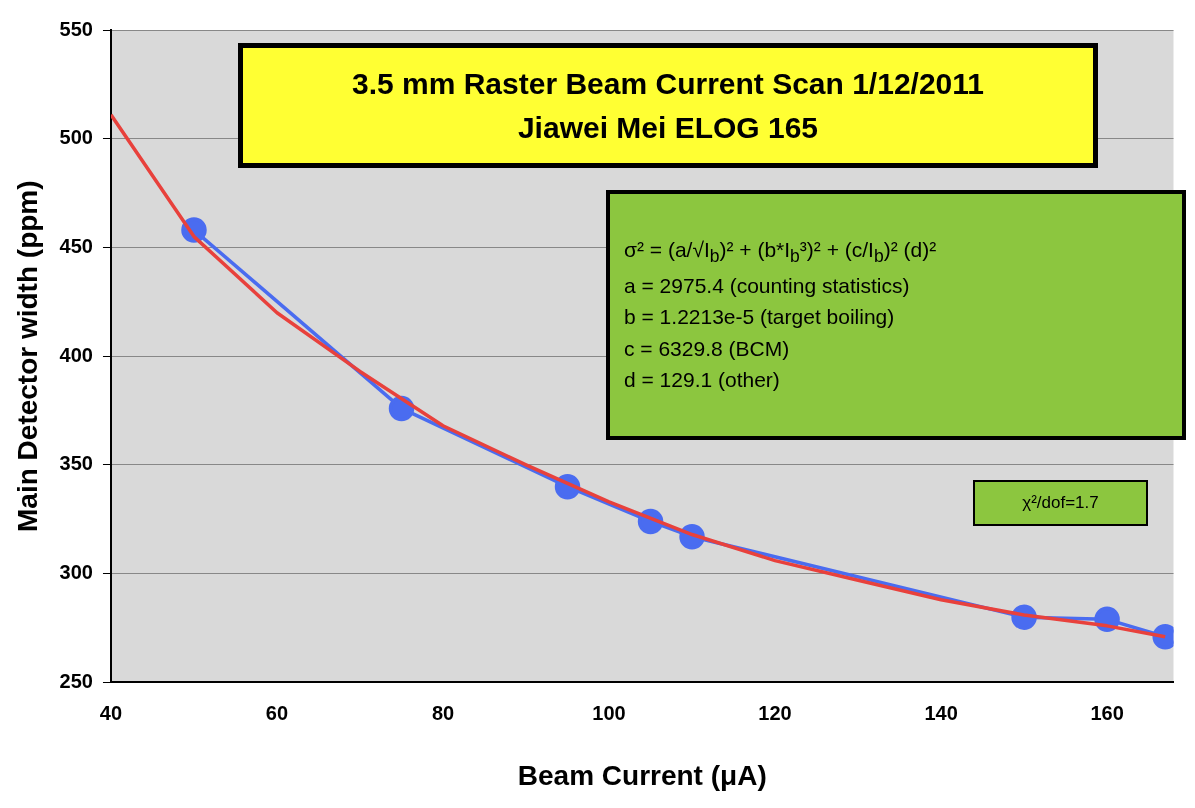 This screenshot has width=1195, height=808. Describe the element at coordinates (76, 137) in the screenshot. I see `y-tick-label: 500` at that location.